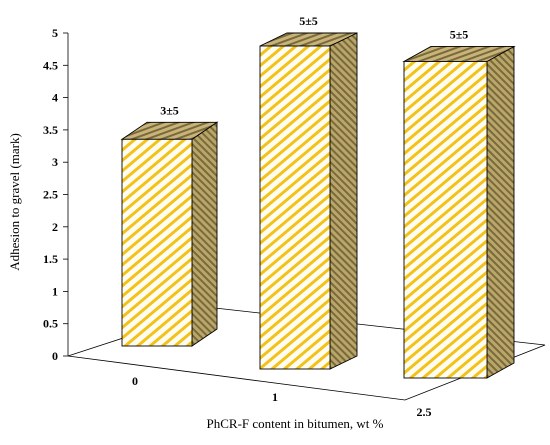 Image resolution: width=550 pixels, height=445 pixels. What do you see at coordinates (55, 98) in the screenshot?
I see `y-tick-label: 4` at bounding box center [55, 98].